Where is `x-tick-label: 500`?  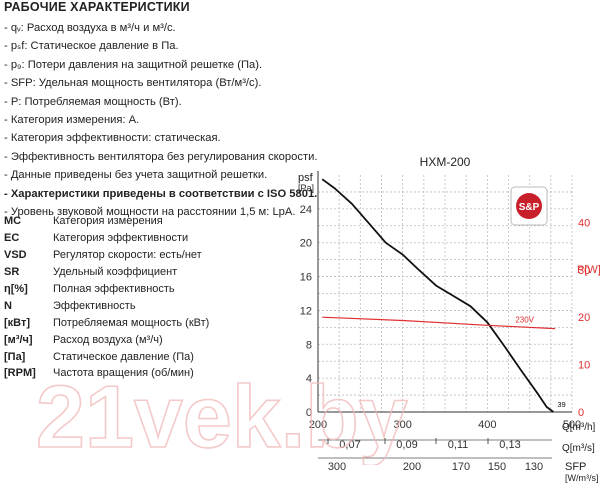 x-tick-label: 500 is located at coordinates (572, 425).